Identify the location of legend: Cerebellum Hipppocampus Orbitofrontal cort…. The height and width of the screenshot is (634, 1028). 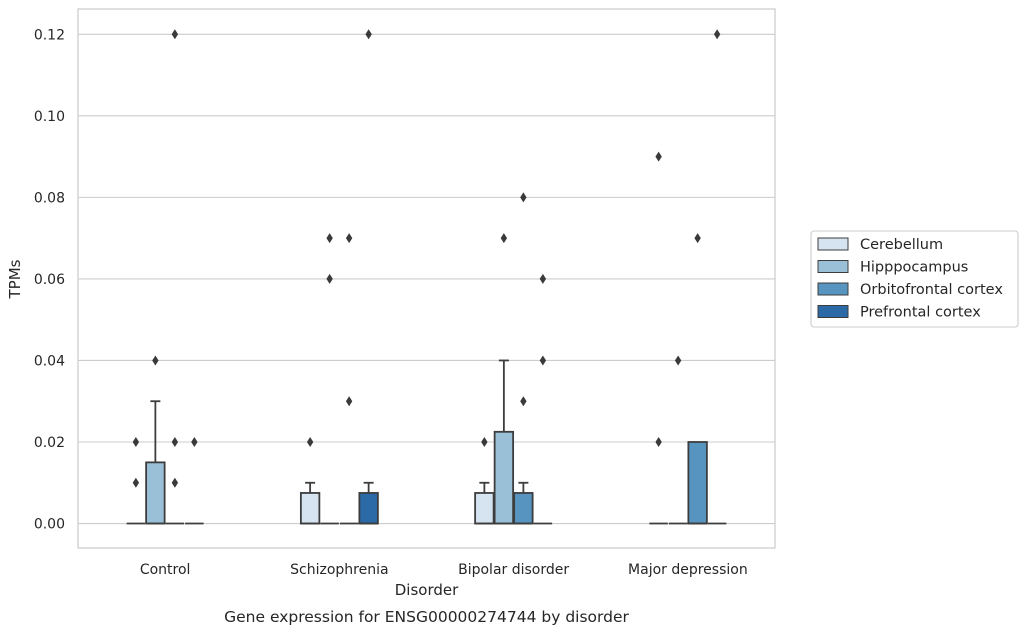
(914, 279).